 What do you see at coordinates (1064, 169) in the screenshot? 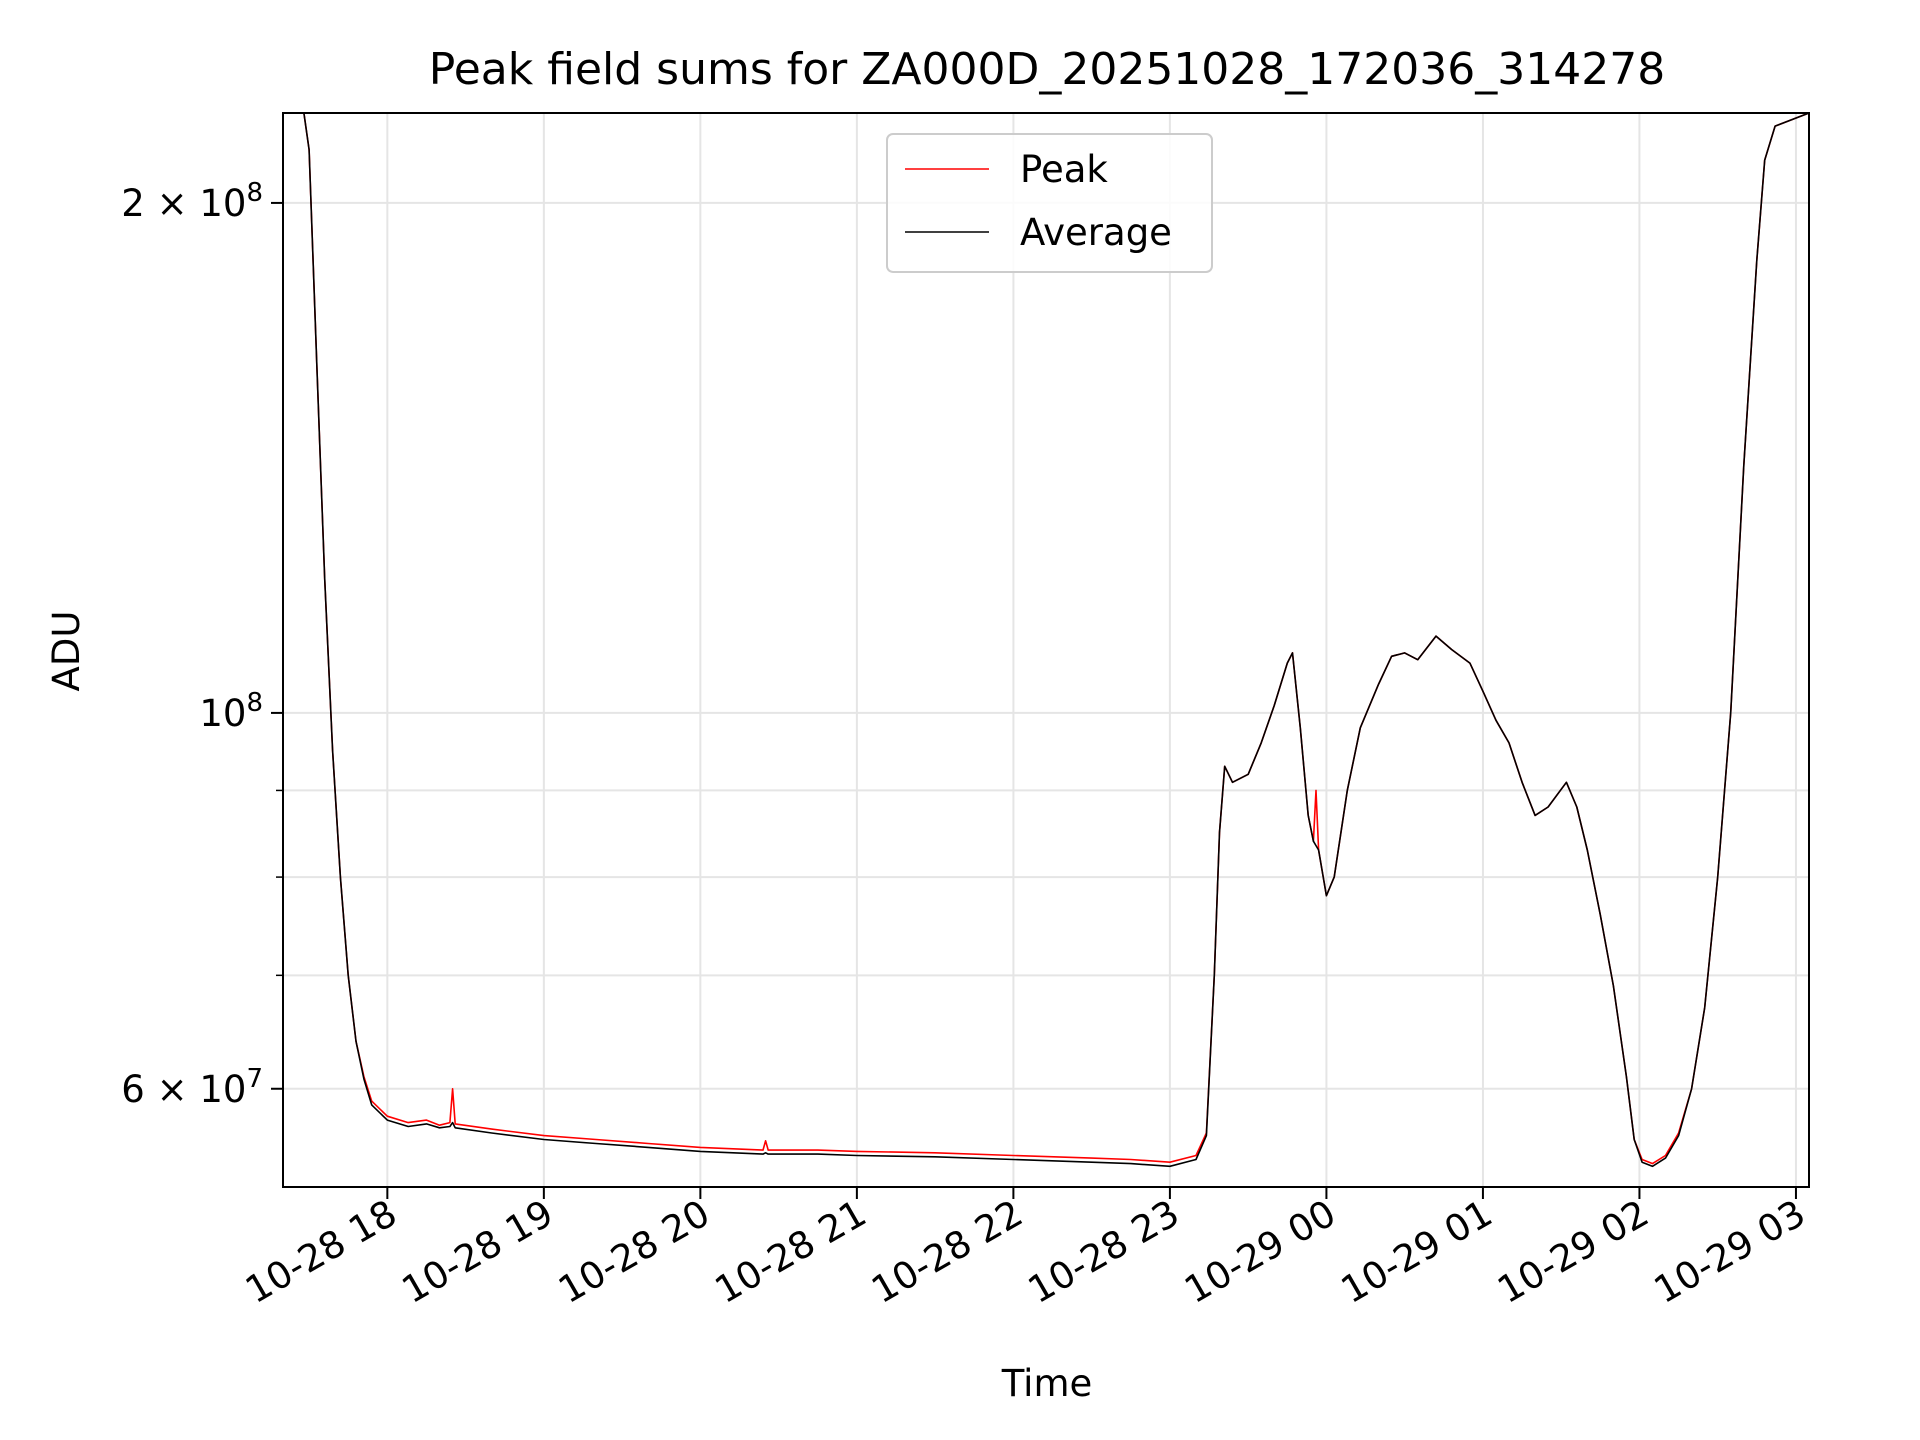
I see `legend-label-peak: Peak` at bounding box center [1064, 169].